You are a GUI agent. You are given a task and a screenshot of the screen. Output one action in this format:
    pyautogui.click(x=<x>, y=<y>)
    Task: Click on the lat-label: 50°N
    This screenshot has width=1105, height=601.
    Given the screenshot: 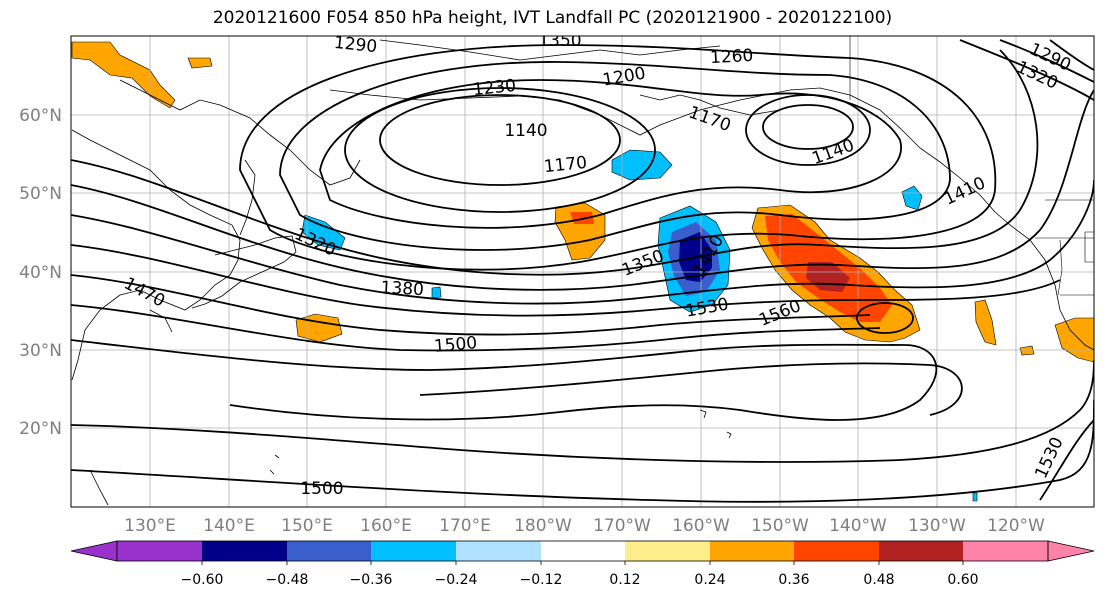 What is the action you would take?
    pyautogui.click(x=40, y=194)
    